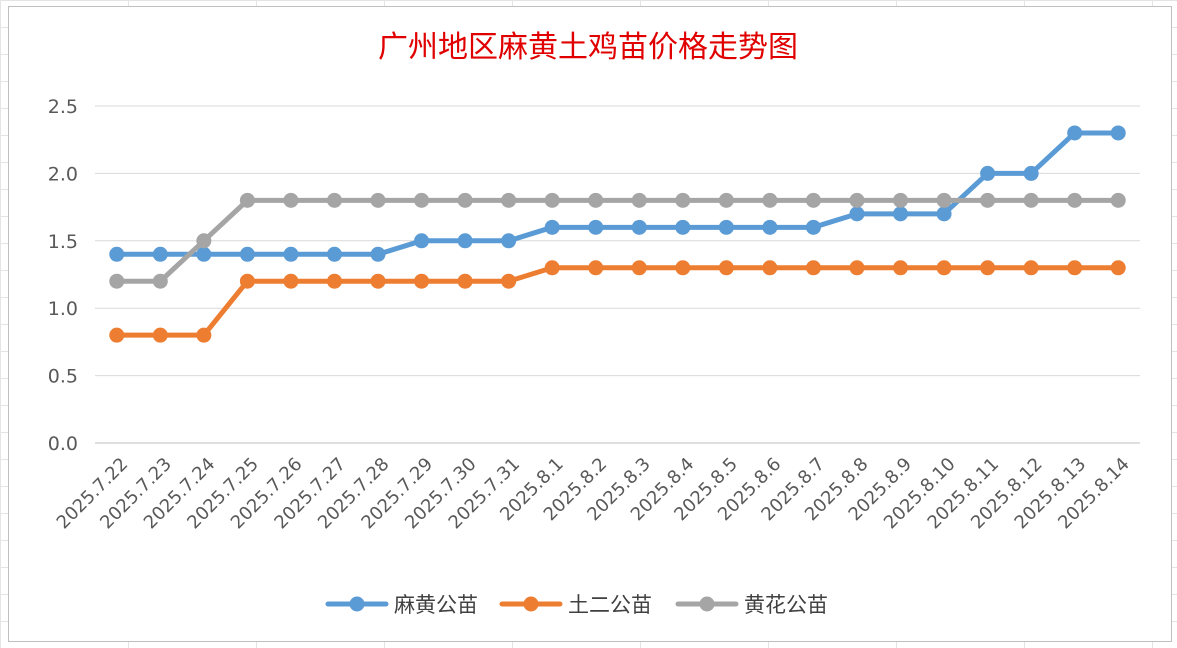 This screenshot has width=1177, height=648. I want to click on legend-item: 麻黄公苗, so click(401, 605).